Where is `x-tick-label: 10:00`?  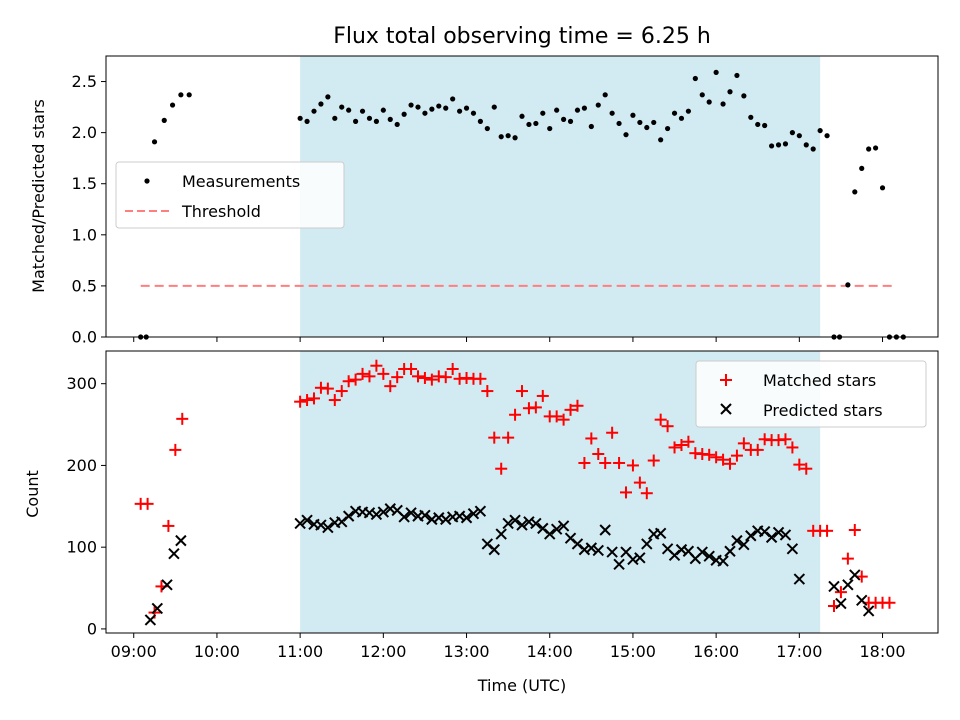
x-tick-label: 10:00 is located at coordinates (217, 651).